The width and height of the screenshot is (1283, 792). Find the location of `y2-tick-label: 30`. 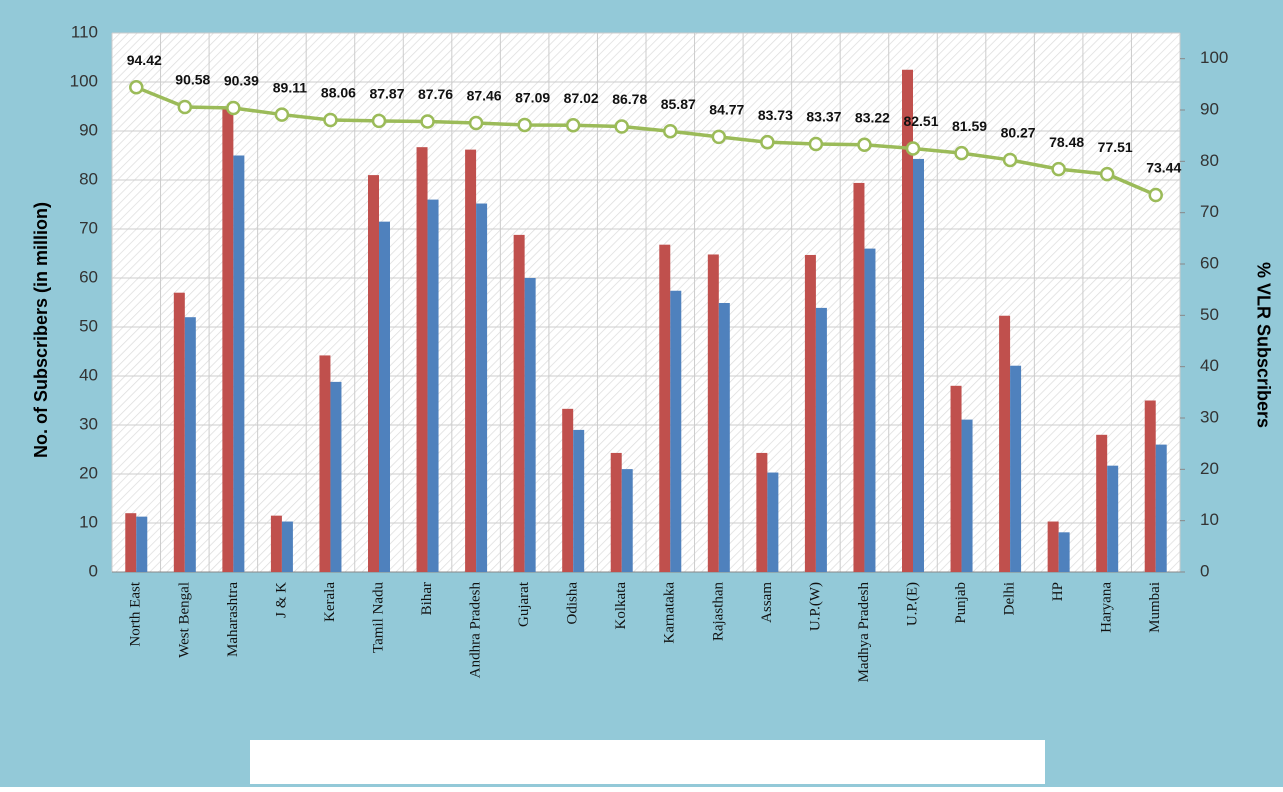

y2-tick-label: 30 is located at coordinates (1209, 416).